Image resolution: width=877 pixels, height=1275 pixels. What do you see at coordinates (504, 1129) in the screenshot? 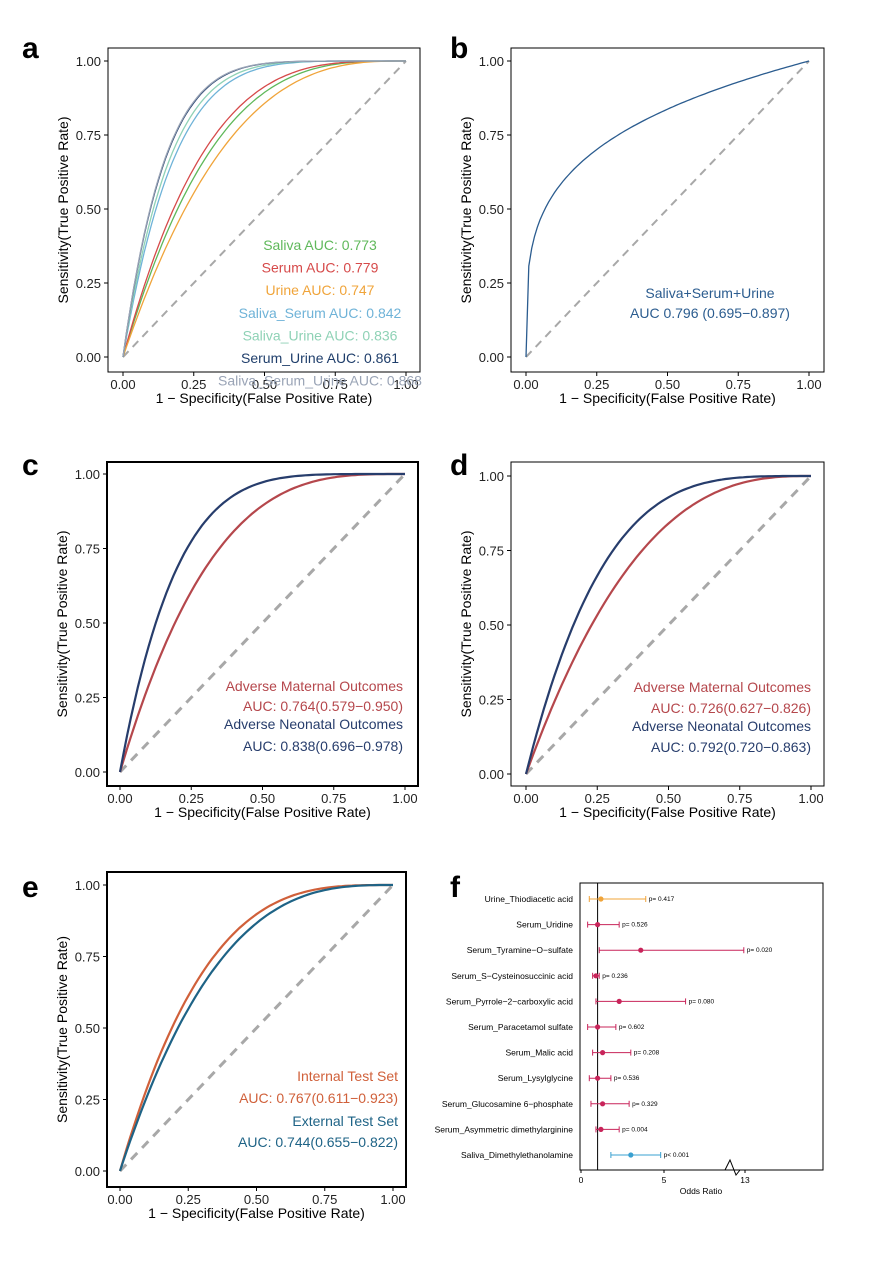
I see `row-label: Serum_Asymmetric dimethylarginine` at bounding box center [504, 1129].